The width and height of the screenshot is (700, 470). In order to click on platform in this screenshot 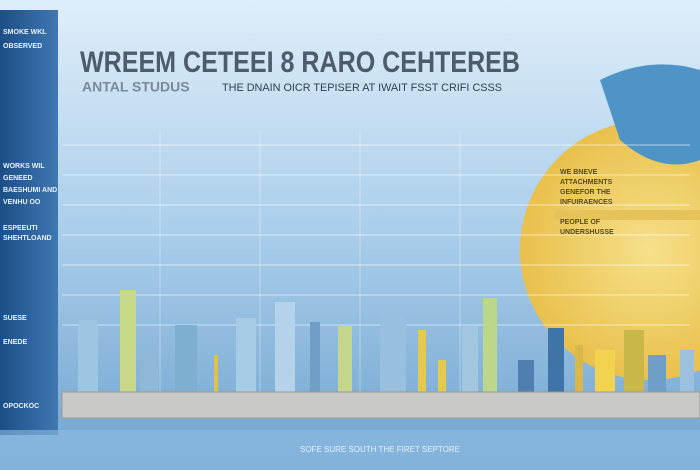, I will do `click(380, 405)`.